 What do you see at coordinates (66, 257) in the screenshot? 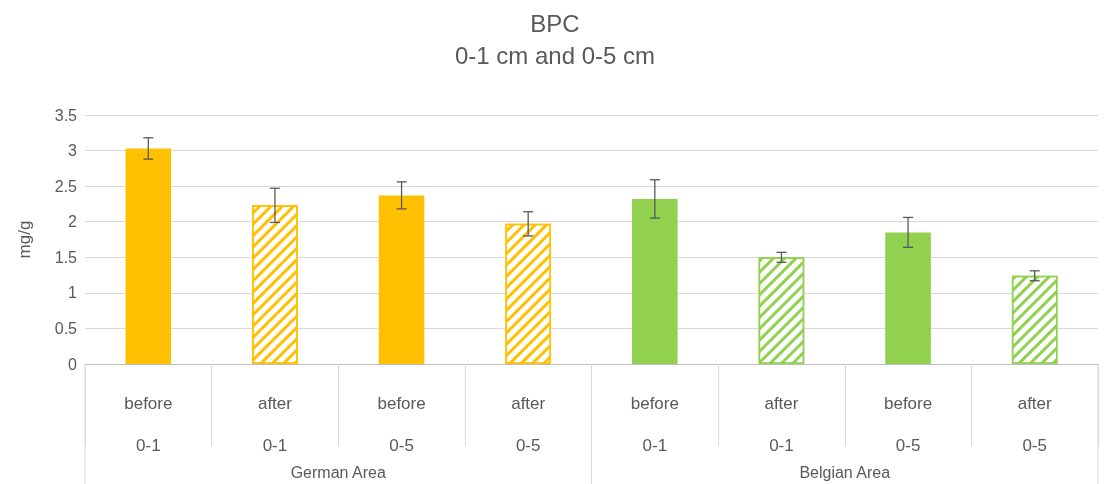
I see `y-tick-label: 1.5` at bounding box center [66, 257].